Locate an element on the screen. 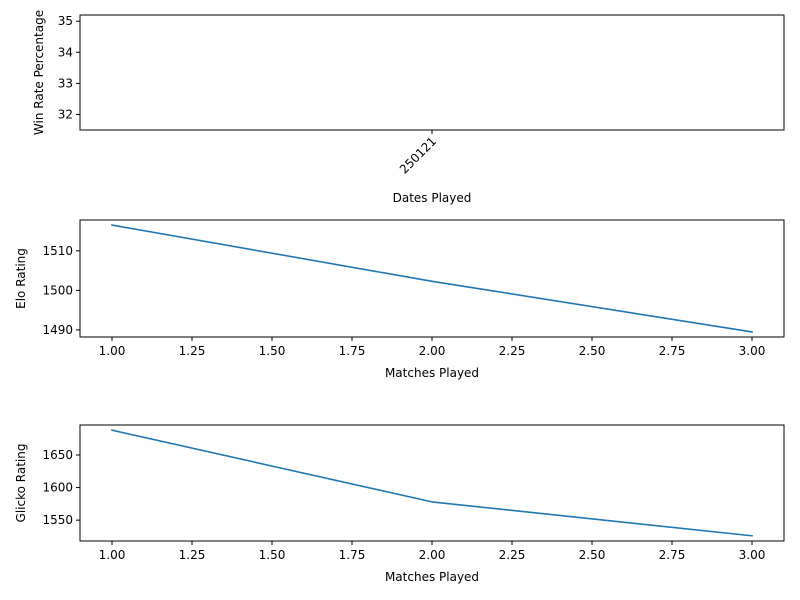 The width and height of the screenshot is (800, 600). y-tick-label: 1500 is located at coordinates (57, 290).